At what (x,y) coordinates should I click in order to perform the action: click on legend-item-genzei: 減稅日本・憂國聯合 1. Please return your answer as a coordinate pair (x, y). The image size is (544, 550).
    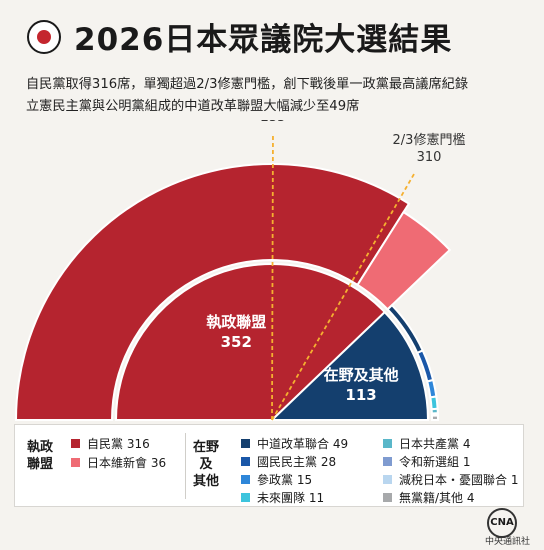
    Looking at the image, I should click on (450, 479).